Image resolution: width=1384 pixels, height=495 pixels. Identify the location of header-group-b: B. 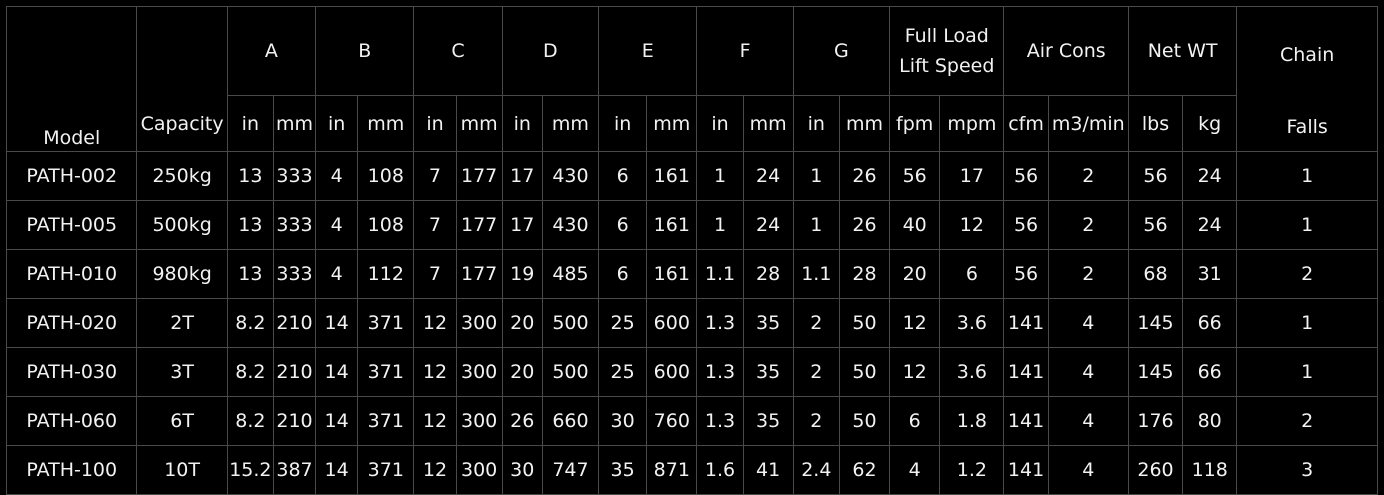
(365, 51).